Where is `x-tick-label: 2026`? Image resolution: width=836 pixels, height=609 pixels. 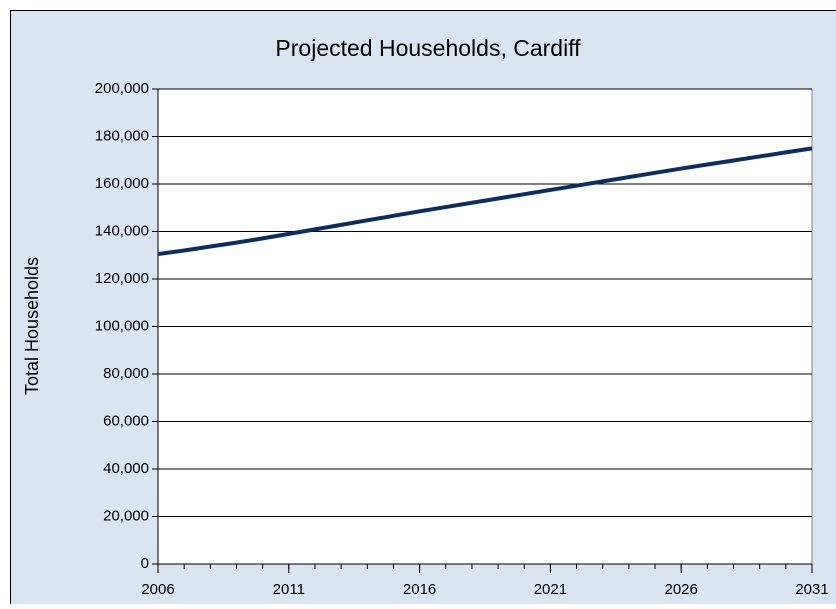 x-tick-label: 2026 is located at coordinates (681, 589).